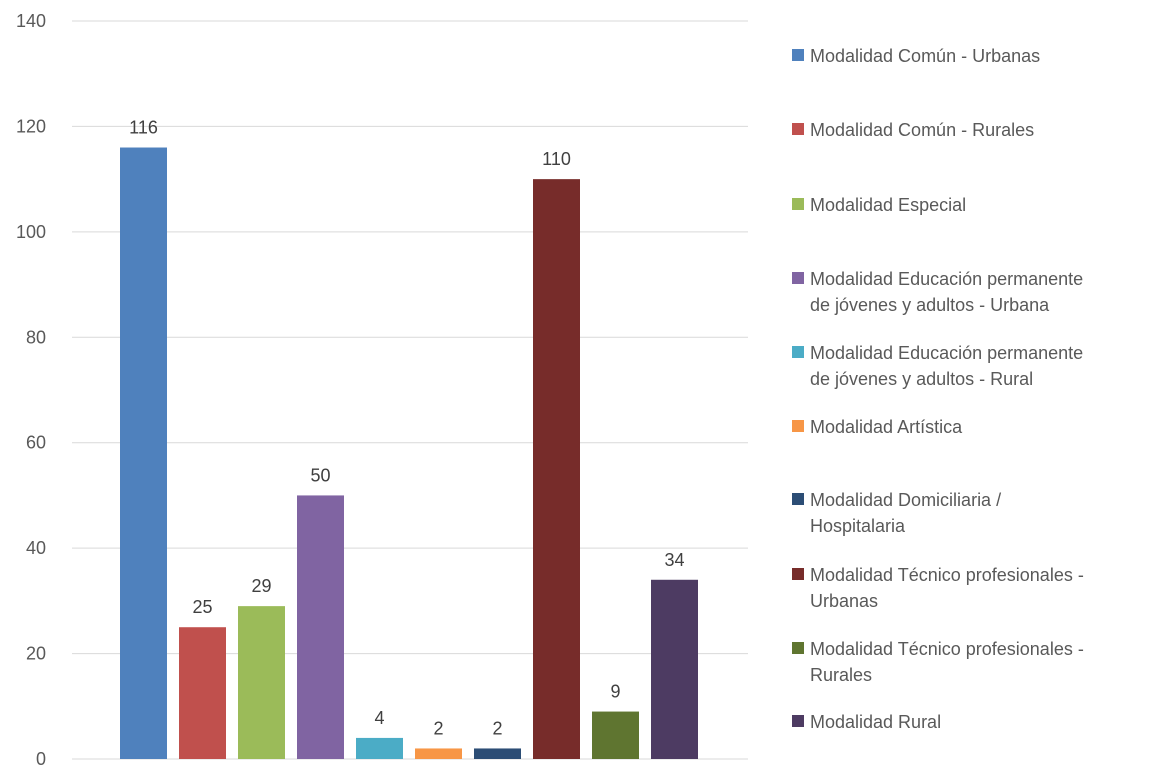 The width and height of the screenshot is (1157, 769). Describe the element at coordinates (841, 675) in the screenshot. I see `legend-label-line: Rurales` at that location.